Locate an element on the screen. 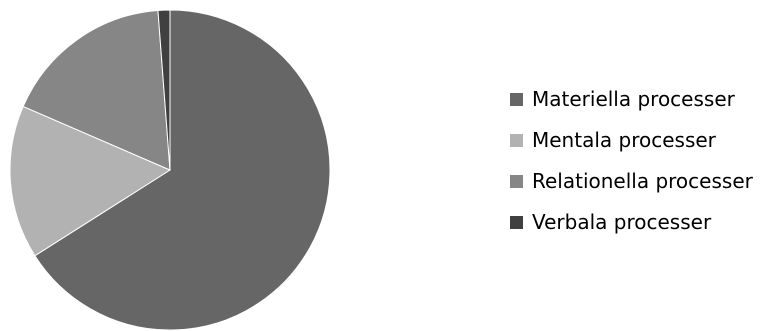 This screenshot has width=776, height=331. legend-swatch-relationella is located at coordinates (516, 181).